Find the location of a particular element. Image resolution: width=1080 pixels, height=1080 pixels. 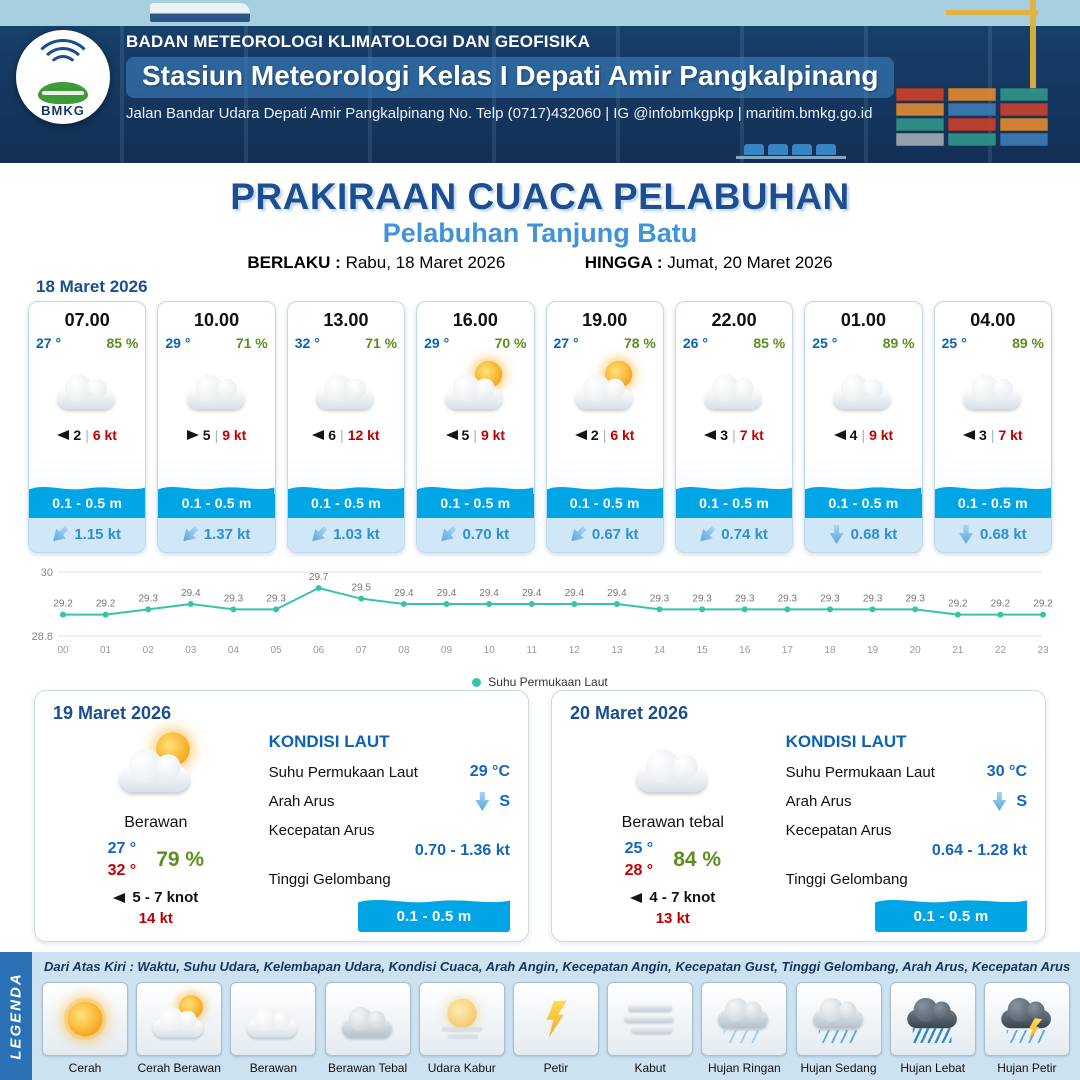

logo-earth-icon is located at coordinates (63, 93).